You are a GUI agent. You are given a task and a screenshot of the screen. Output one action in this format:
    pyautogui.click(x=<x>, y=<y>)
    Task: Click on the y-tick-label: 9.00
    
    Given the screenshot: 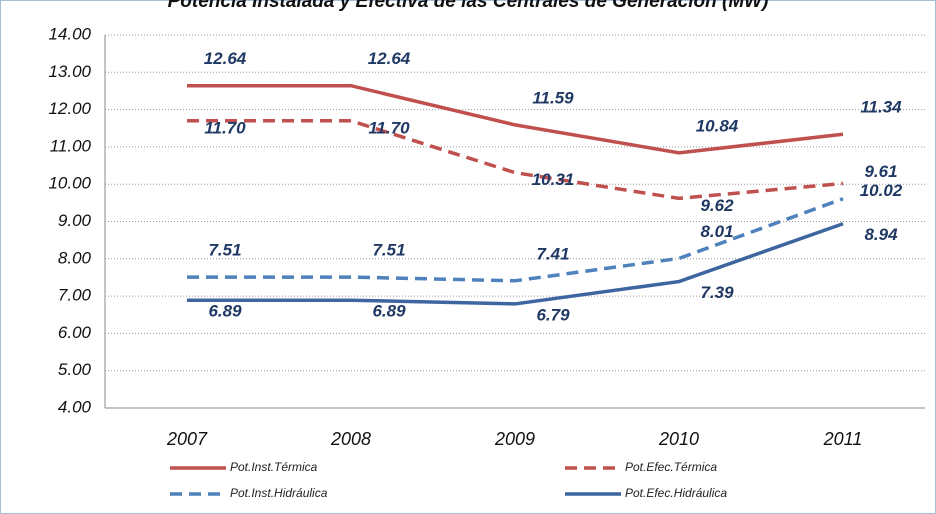 What is the action you would take?
    pyautogui.click(x=75, y=220)
    